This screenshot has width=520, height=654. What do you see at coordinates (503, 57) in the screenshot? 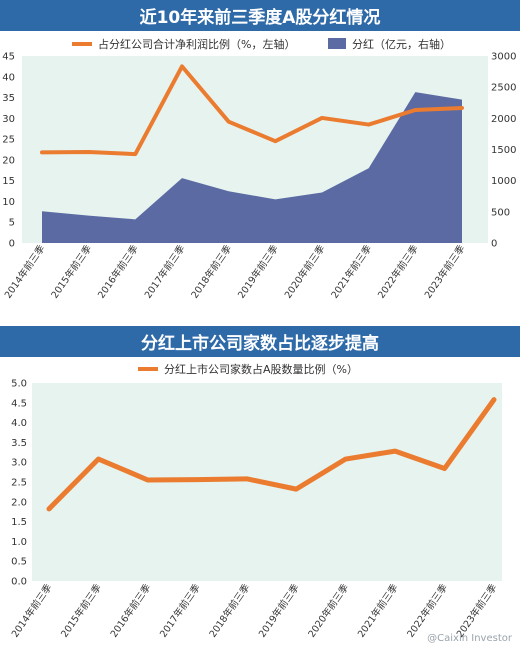
I see `right-axis-tick-label: 3000` at bounding box center [503, 57].